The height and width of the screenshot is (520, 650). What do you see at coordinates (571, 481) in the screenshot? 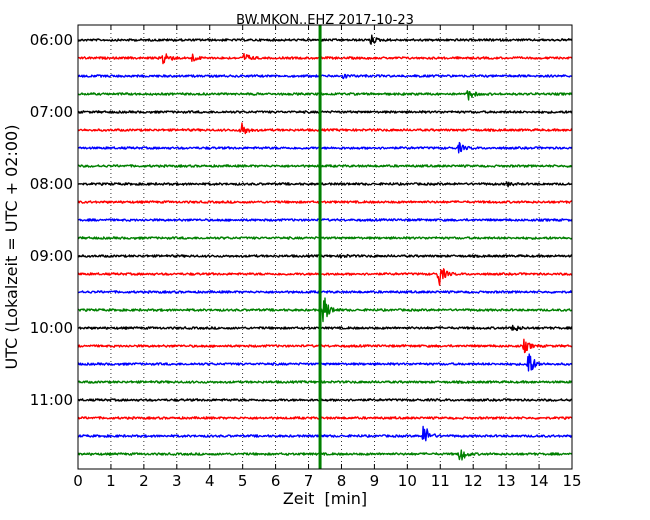
I see `x-tick-label: 15` at bounding box center [571, 481].